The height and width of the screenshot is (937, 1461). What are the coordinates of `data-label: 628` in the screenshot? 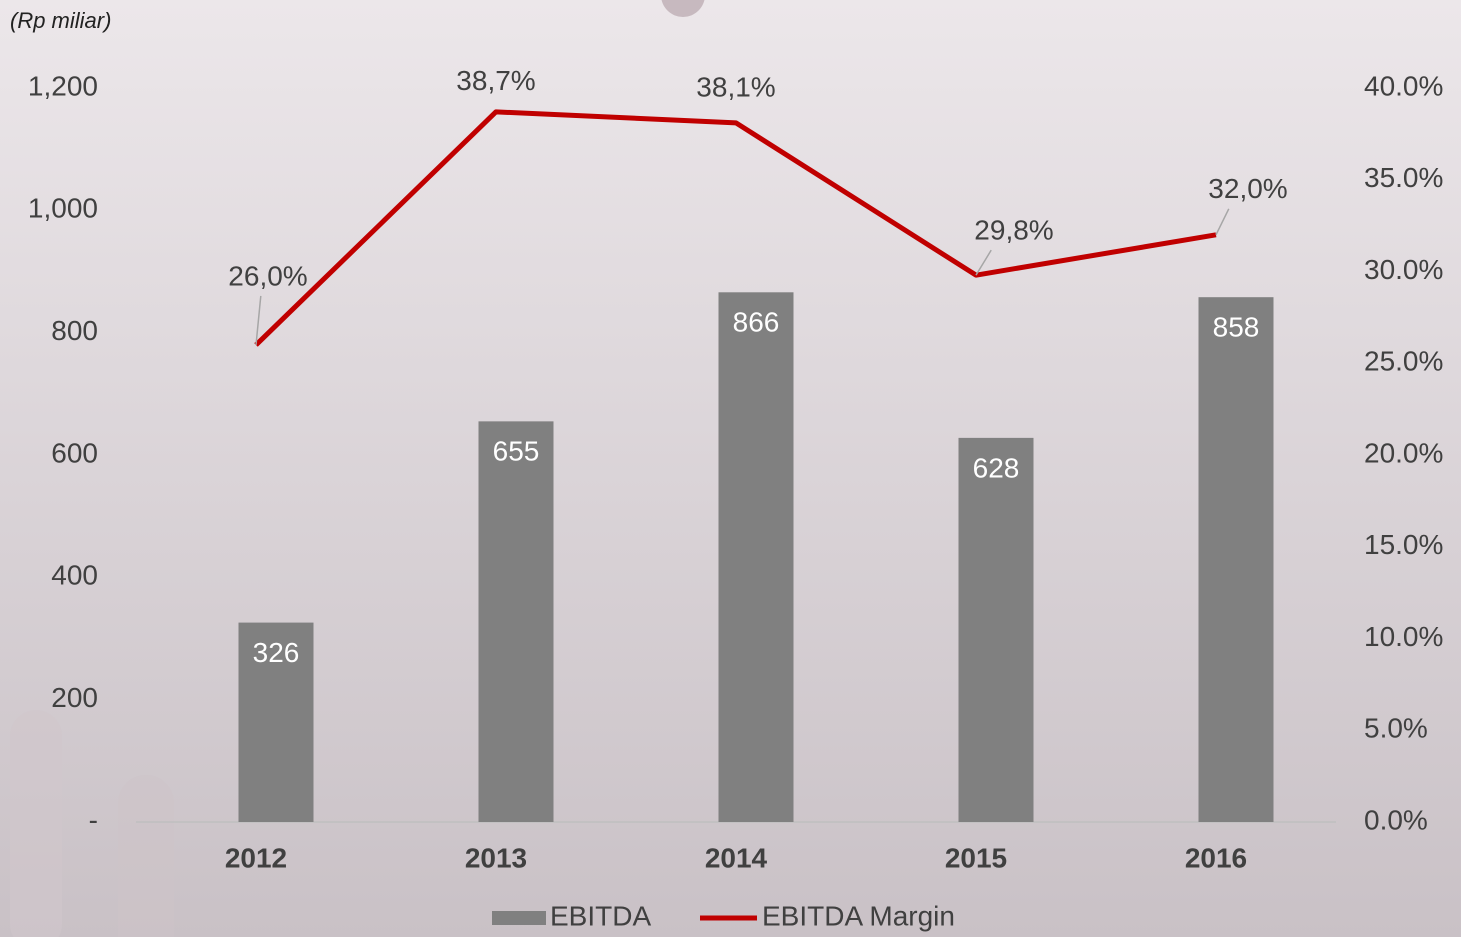 It's located at (996, 467).